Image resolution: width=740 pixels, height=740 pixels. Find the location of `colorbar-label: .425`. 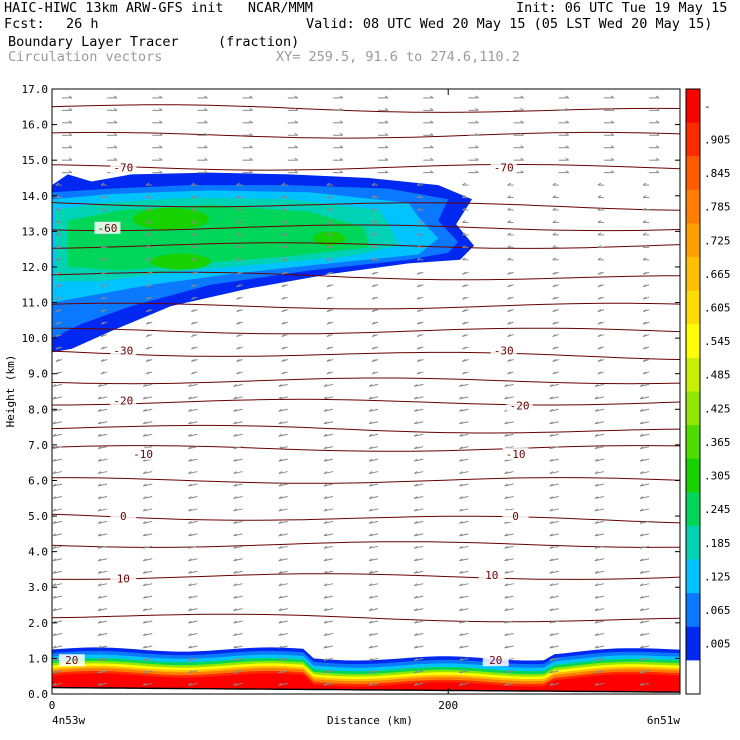

colorbar-label: .425 is located at coordinates (717, 408).